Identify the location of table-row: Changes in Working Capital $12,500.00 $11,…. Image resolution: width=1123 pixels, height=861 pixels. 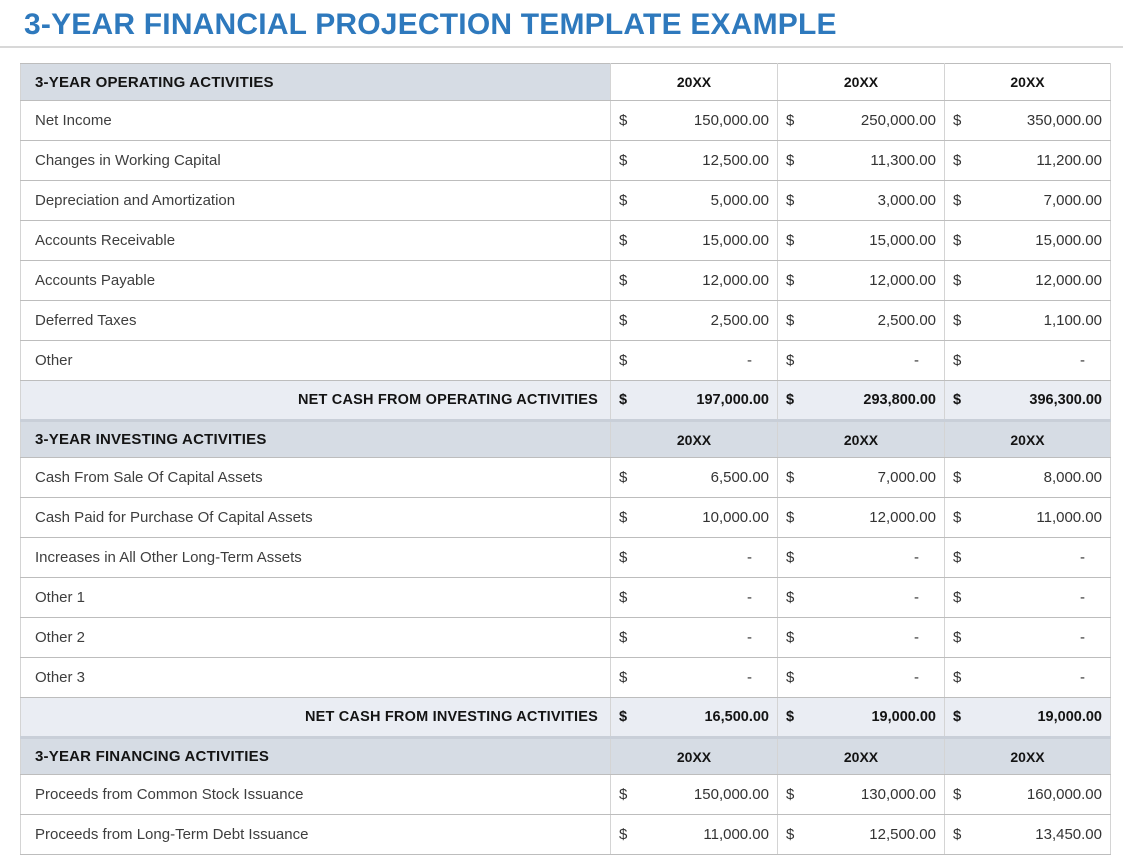
(565, 160).